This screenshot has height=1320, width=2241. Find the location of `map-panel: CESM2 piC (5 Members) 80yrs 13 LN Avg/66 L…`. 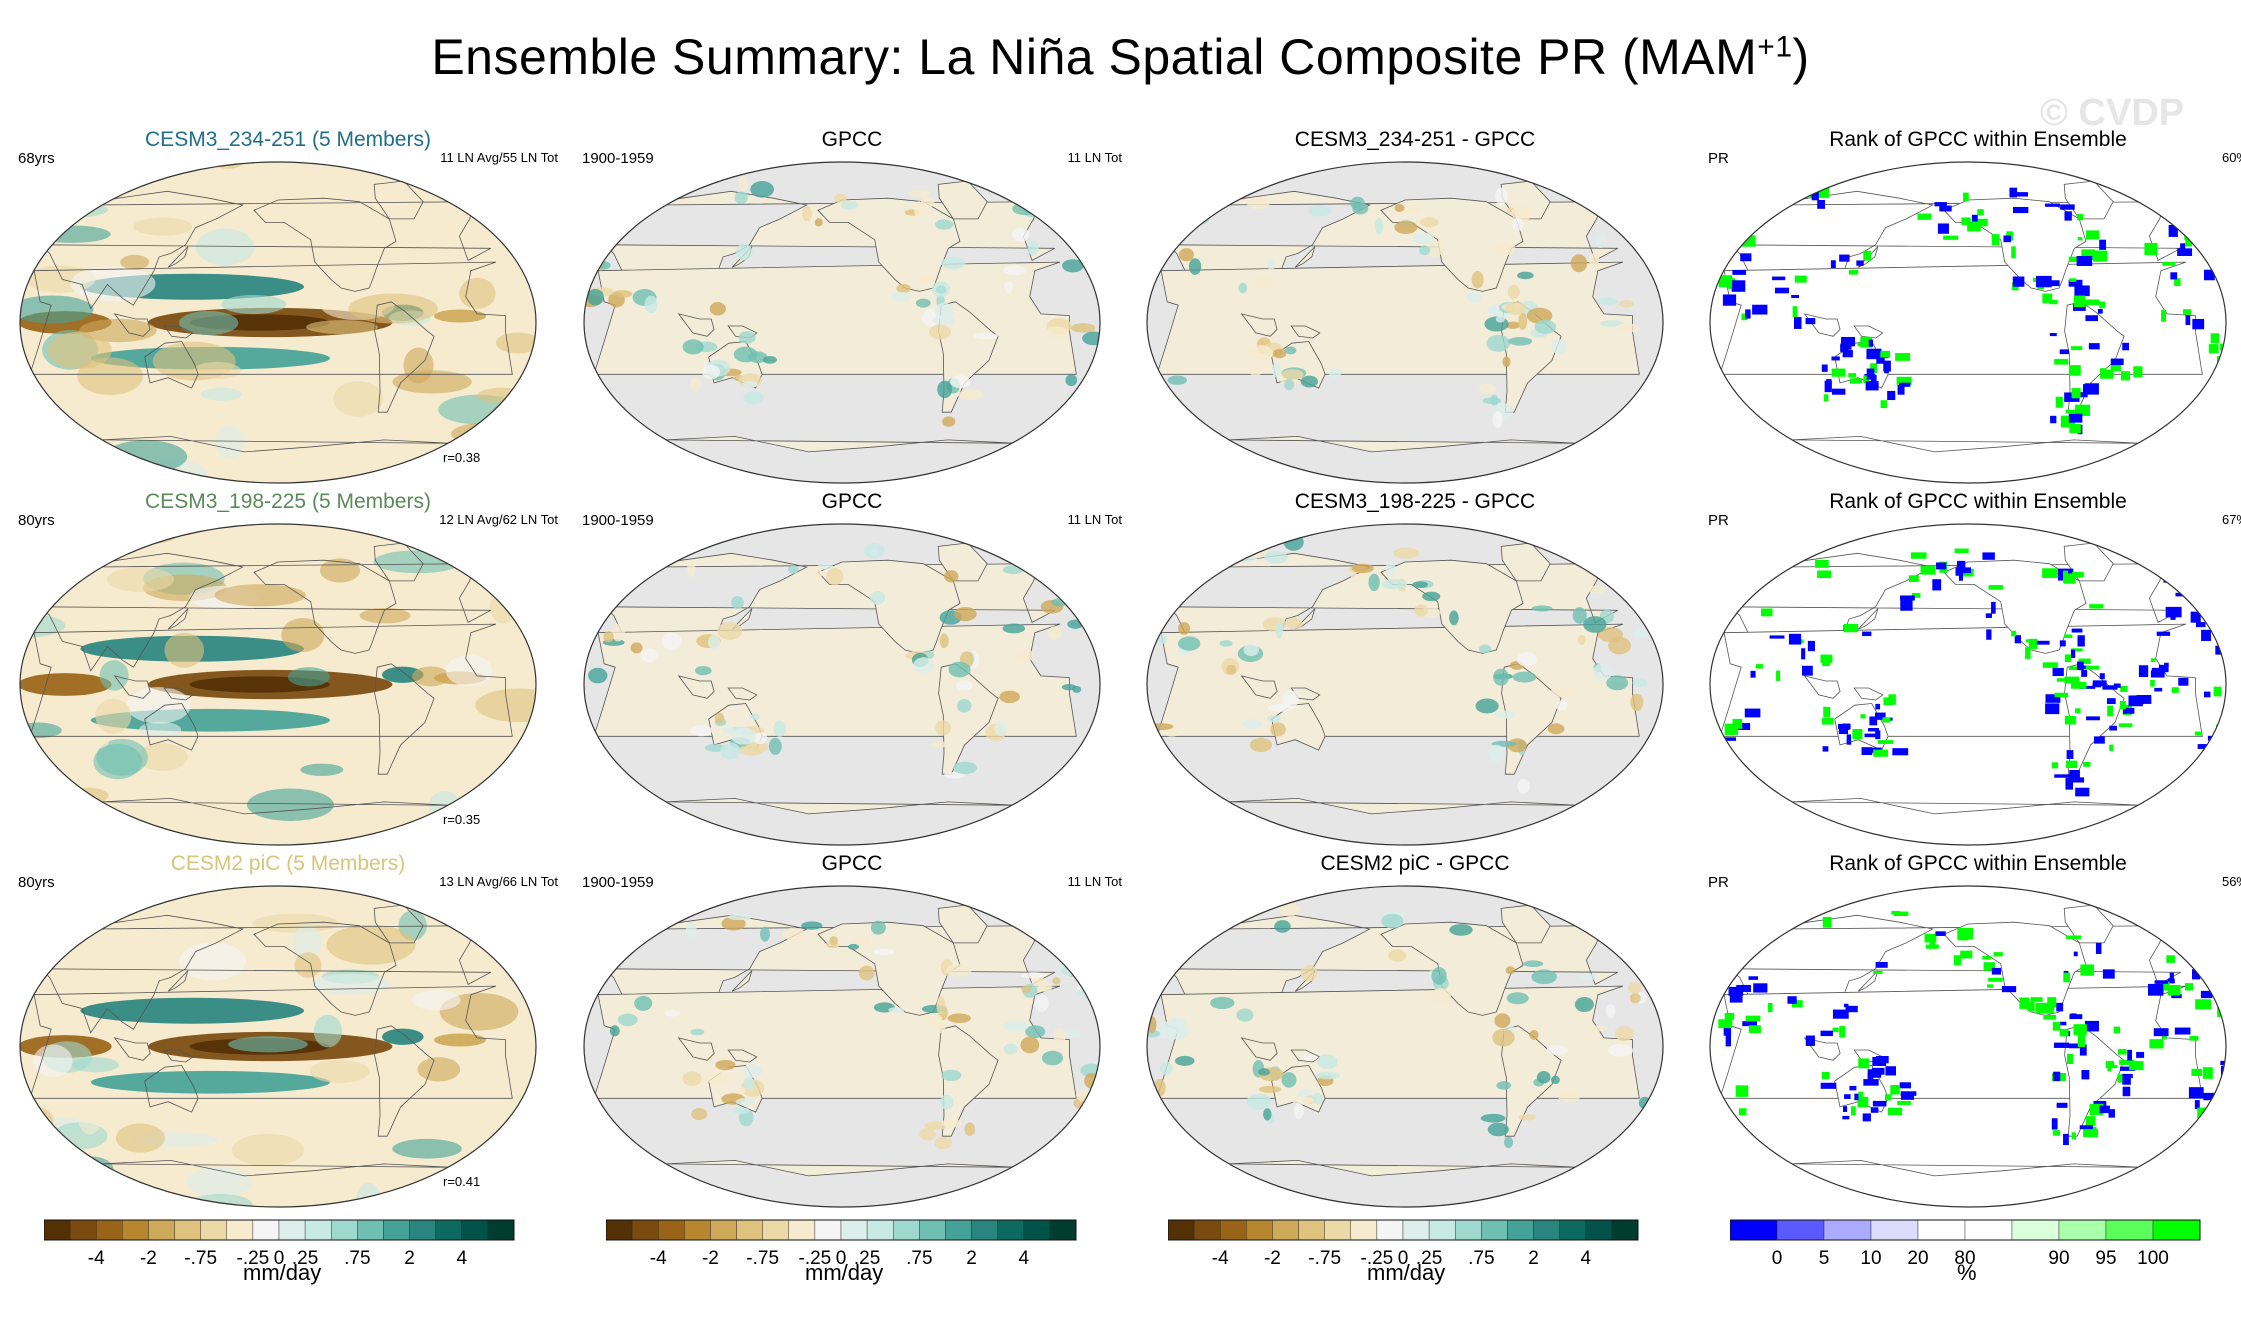

map-panel: CESM2 piC (5 Members) 80yrs 13 LN Avg/66 L… is located at coordinates (288, 1032).